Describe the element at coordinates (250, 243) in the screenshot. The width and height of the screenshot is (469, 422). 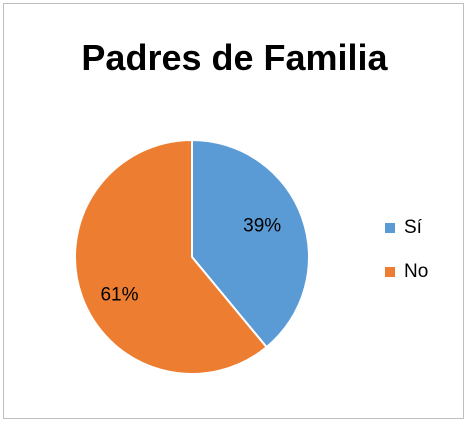
I see `pie-slice-si` at that location.